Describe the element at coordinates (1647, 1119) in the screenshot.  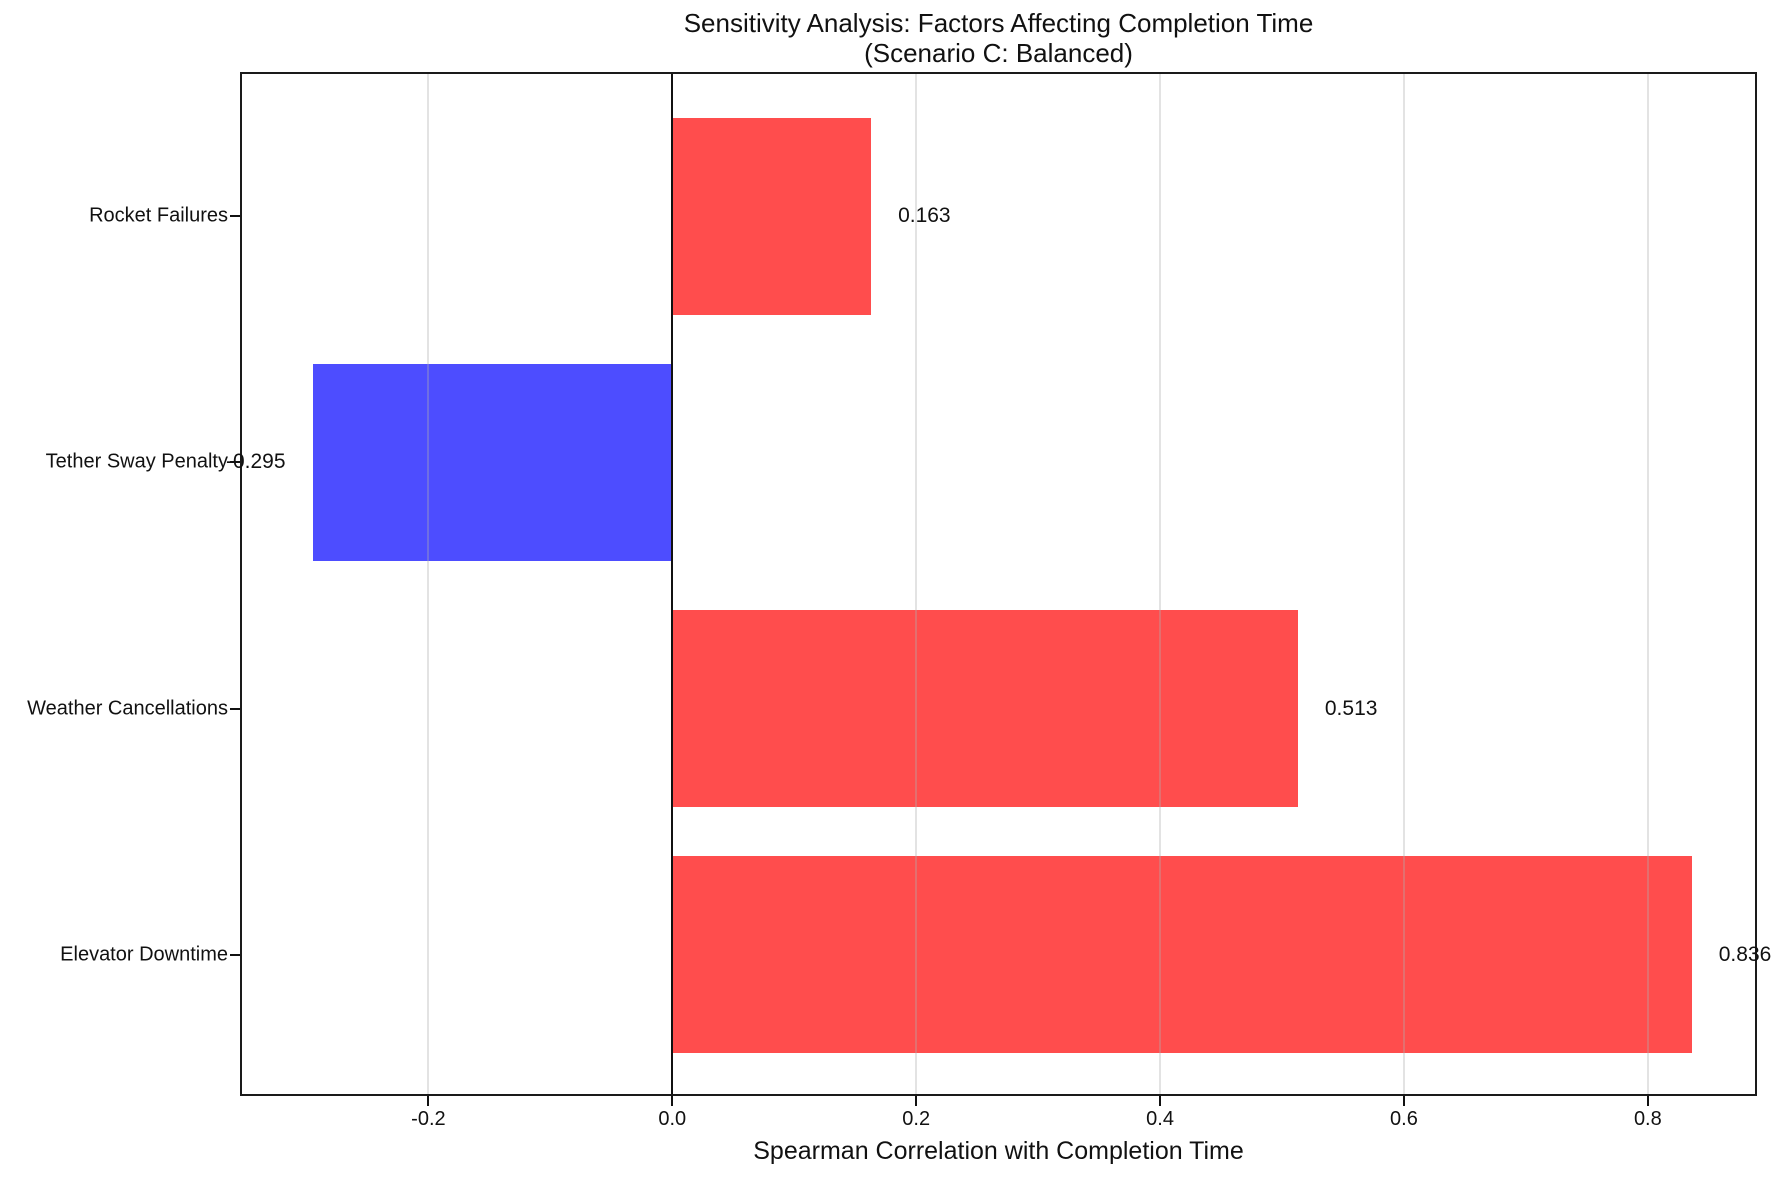
I see `x-tick-label: 0.8` at that location.